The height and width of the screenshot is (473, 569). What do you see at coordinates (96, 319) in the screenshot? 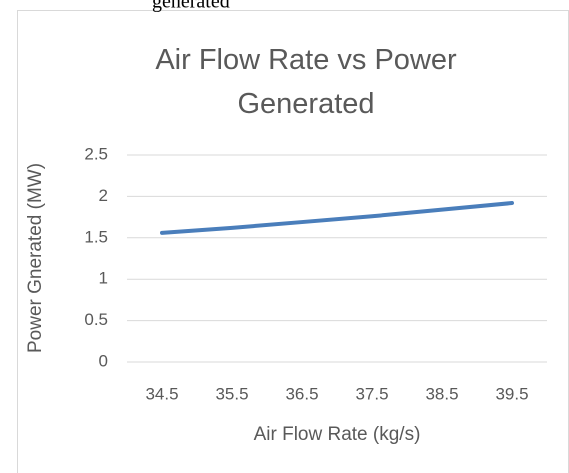
I see `y-tick-label: 0.5` at bounding box center [96, 319].